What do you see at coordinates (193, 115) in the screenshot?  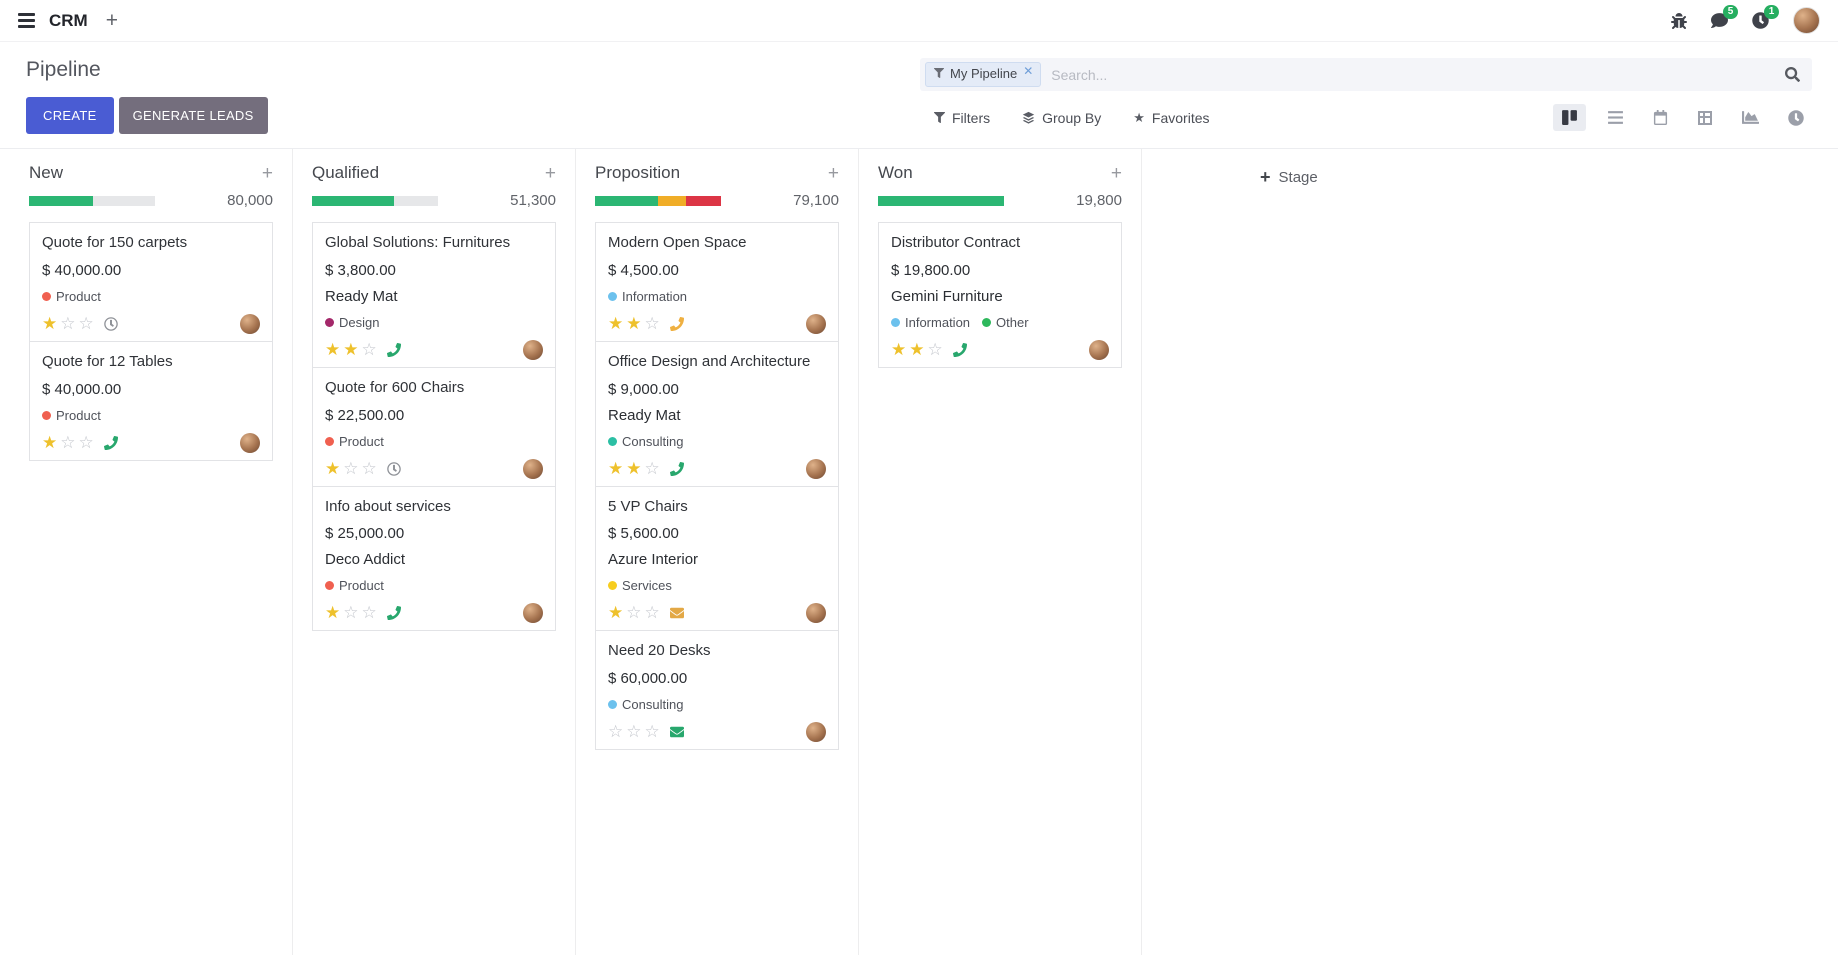 I see `generate-leads-button: GENERATE LEADS` at bounding box center [193, 115].